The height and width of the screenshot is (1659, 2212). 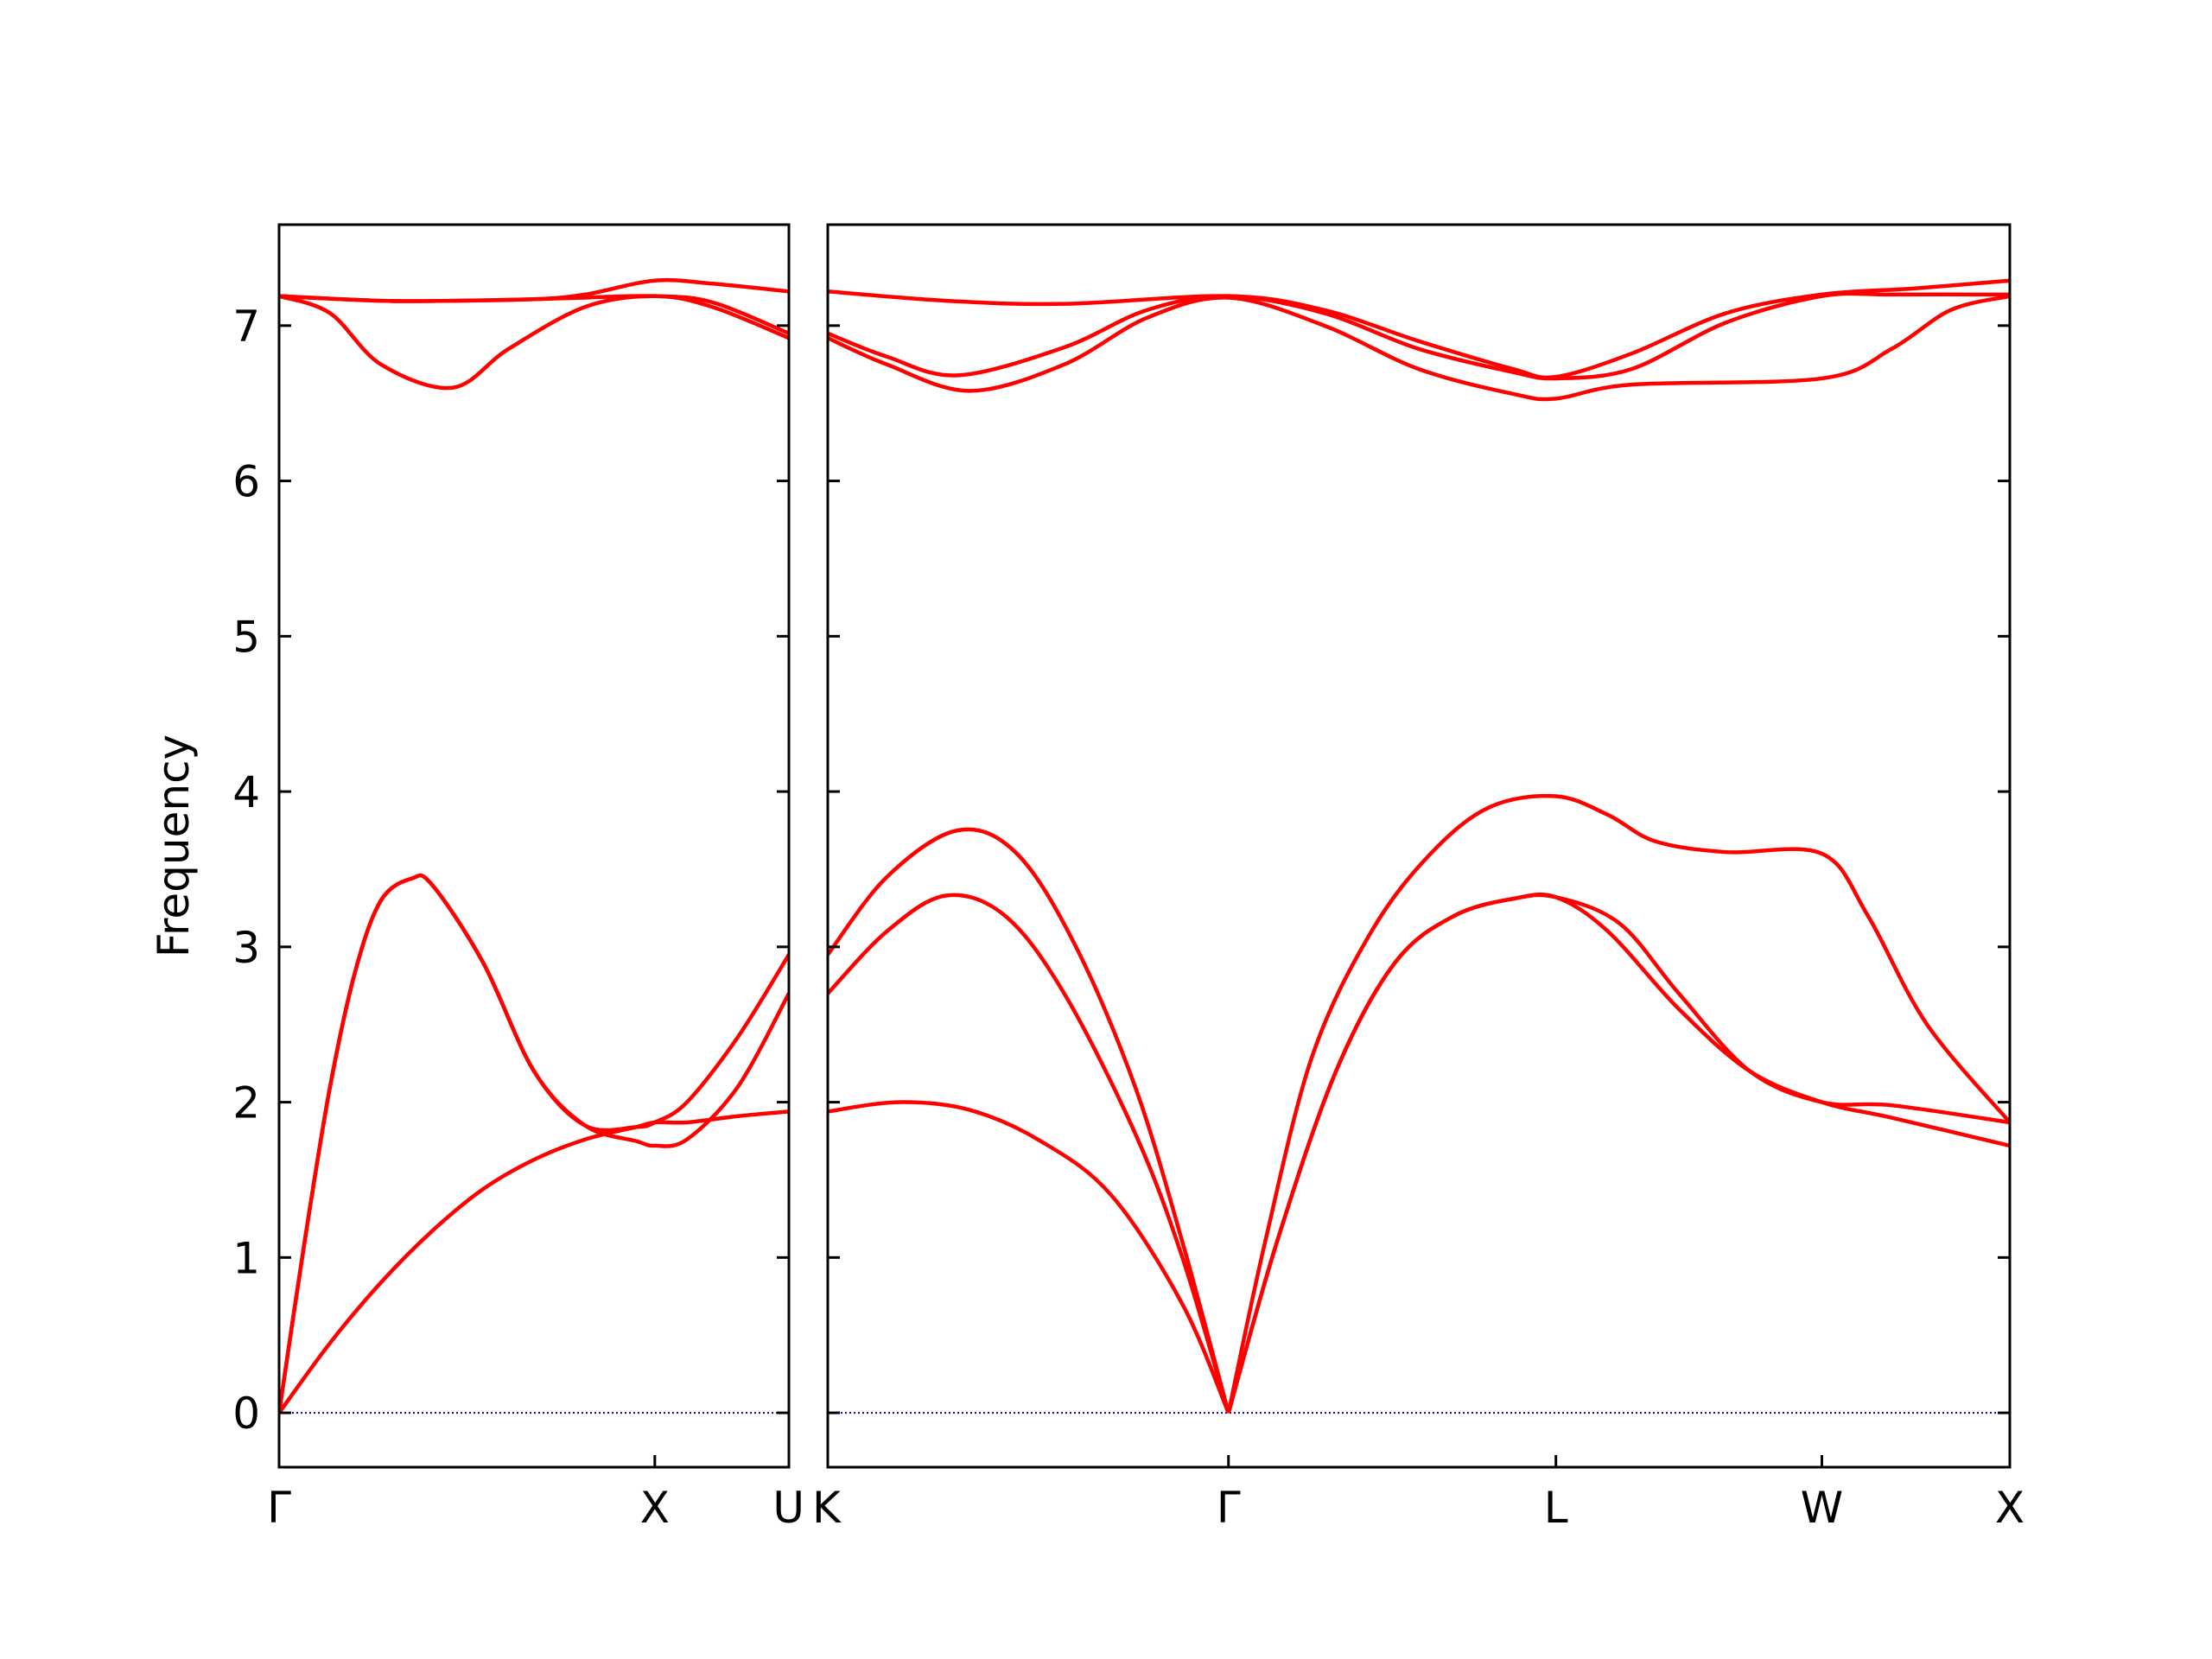 I want to click on y-axis-label: Frequency, so click(x=174, y=845).